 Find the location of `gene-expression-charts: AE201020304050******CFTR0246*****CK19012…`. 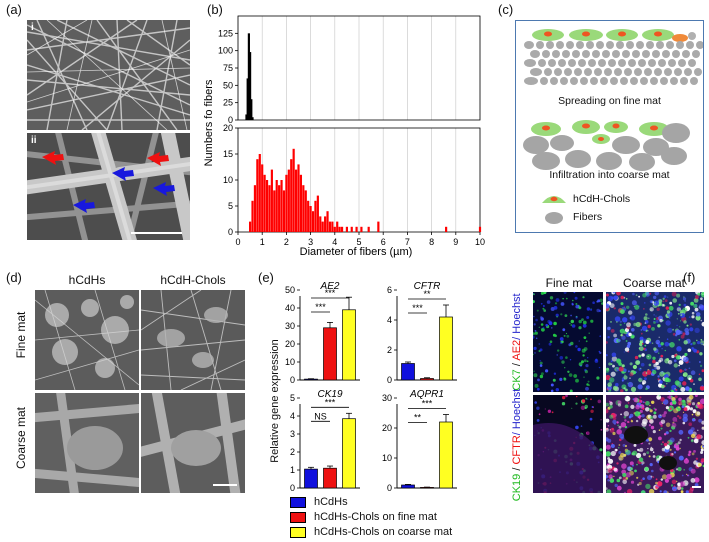

gene-expression-charts: AE201020304050******CFTR0246*****CK19012… is located at coordinates (371, 387).